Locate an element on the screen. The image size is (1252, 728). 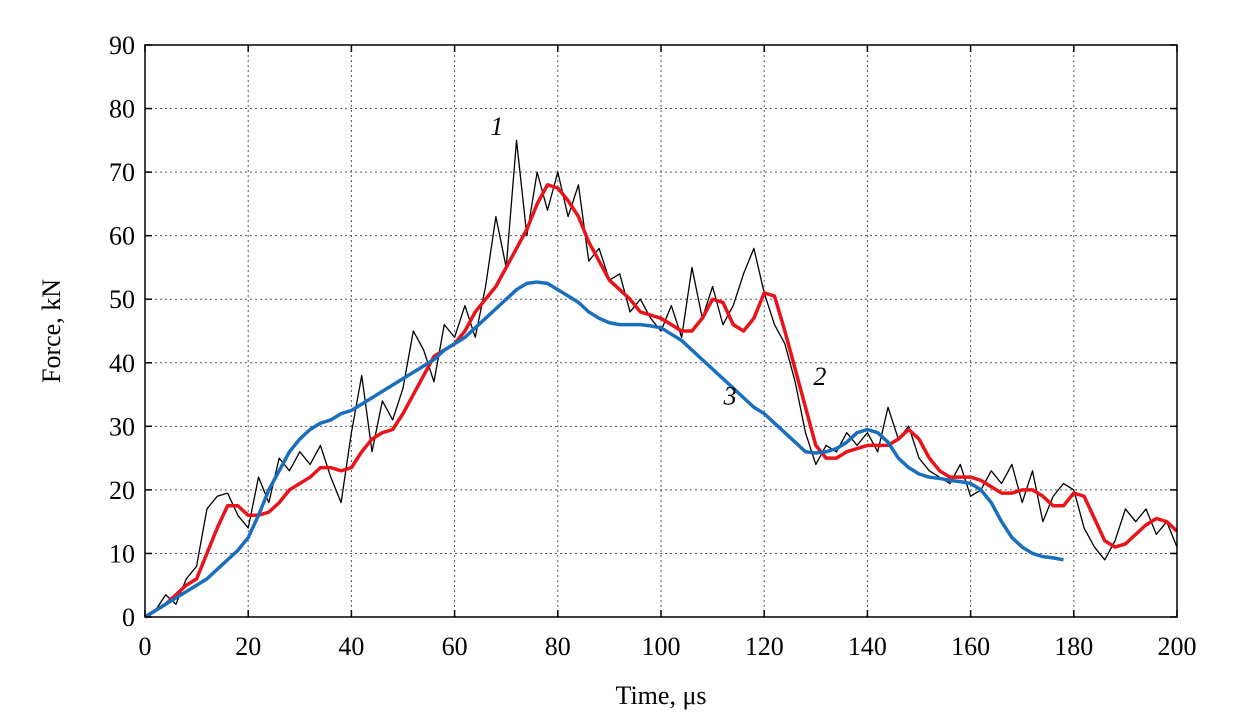
x-tick-label: 60 is located at coordinates (455, 646).